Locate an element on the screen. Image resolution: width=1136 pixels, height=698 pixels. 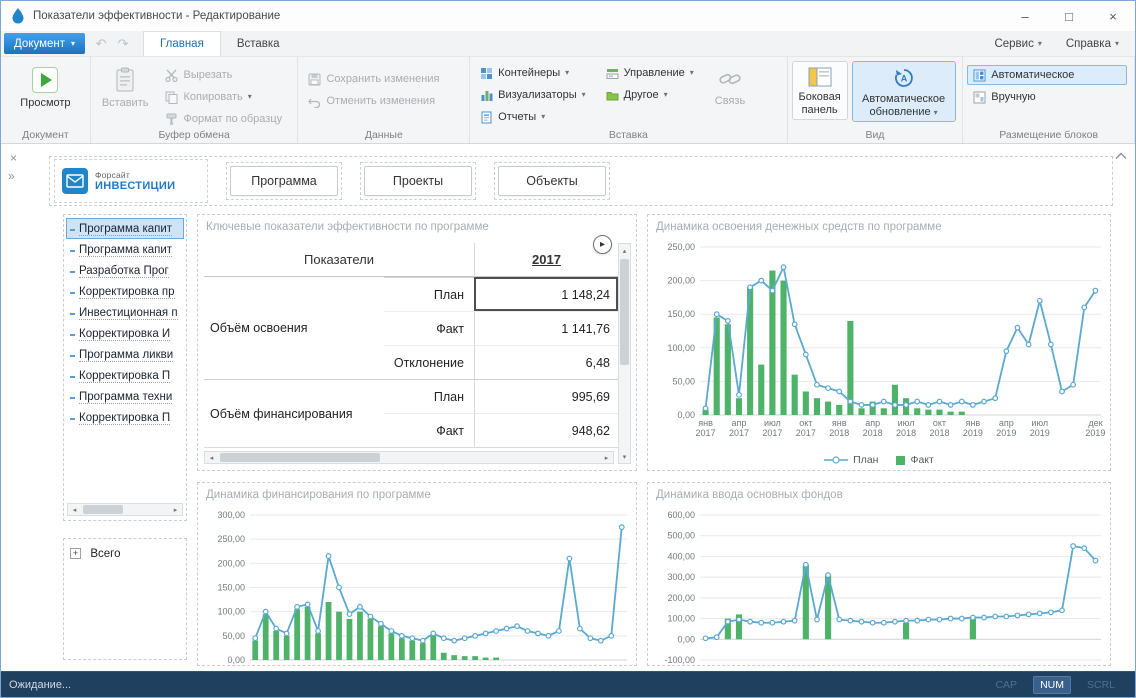
collapse-chevron-icon is located at coordinates (1121, 156).